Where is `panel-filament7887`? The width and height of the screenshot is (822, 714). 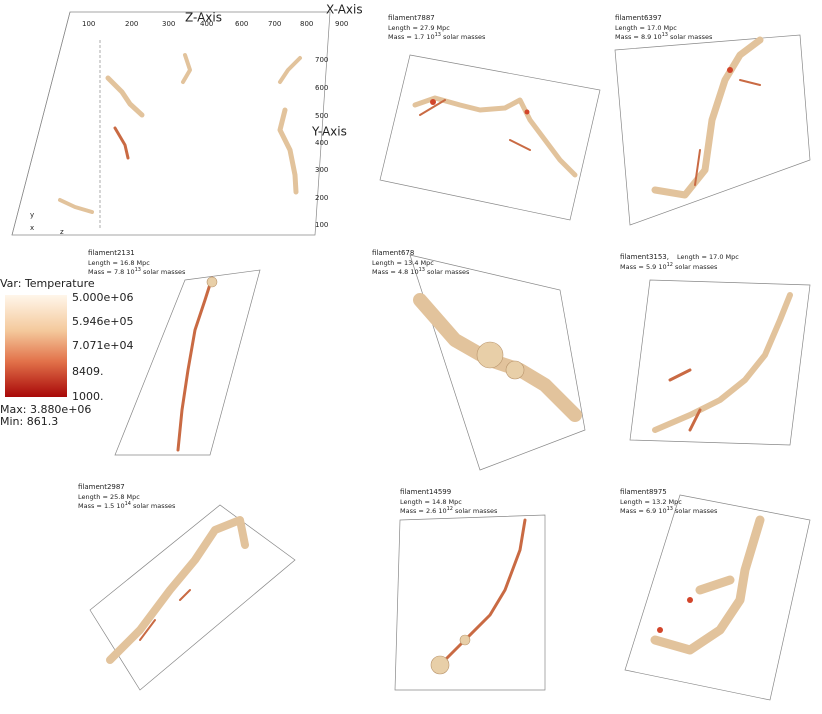 panel-filament7887 is located at coordinates (490, 137).